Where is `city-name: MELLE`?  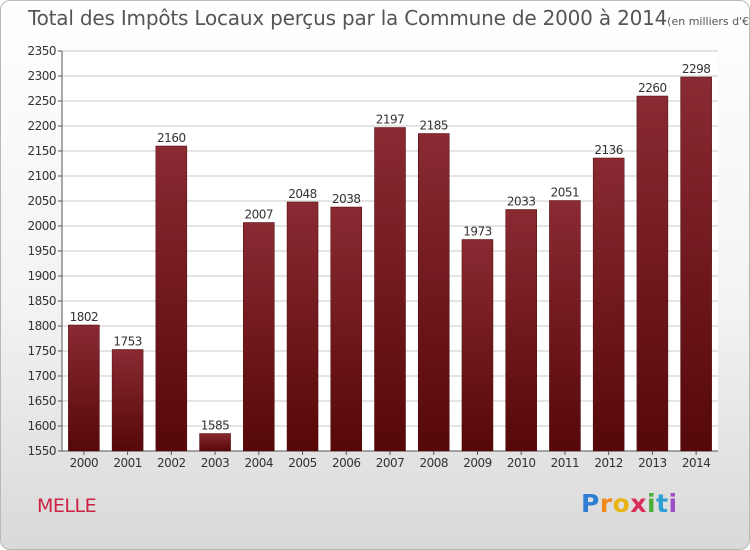 city-name: MELLE is located at coordinates (67, 506).